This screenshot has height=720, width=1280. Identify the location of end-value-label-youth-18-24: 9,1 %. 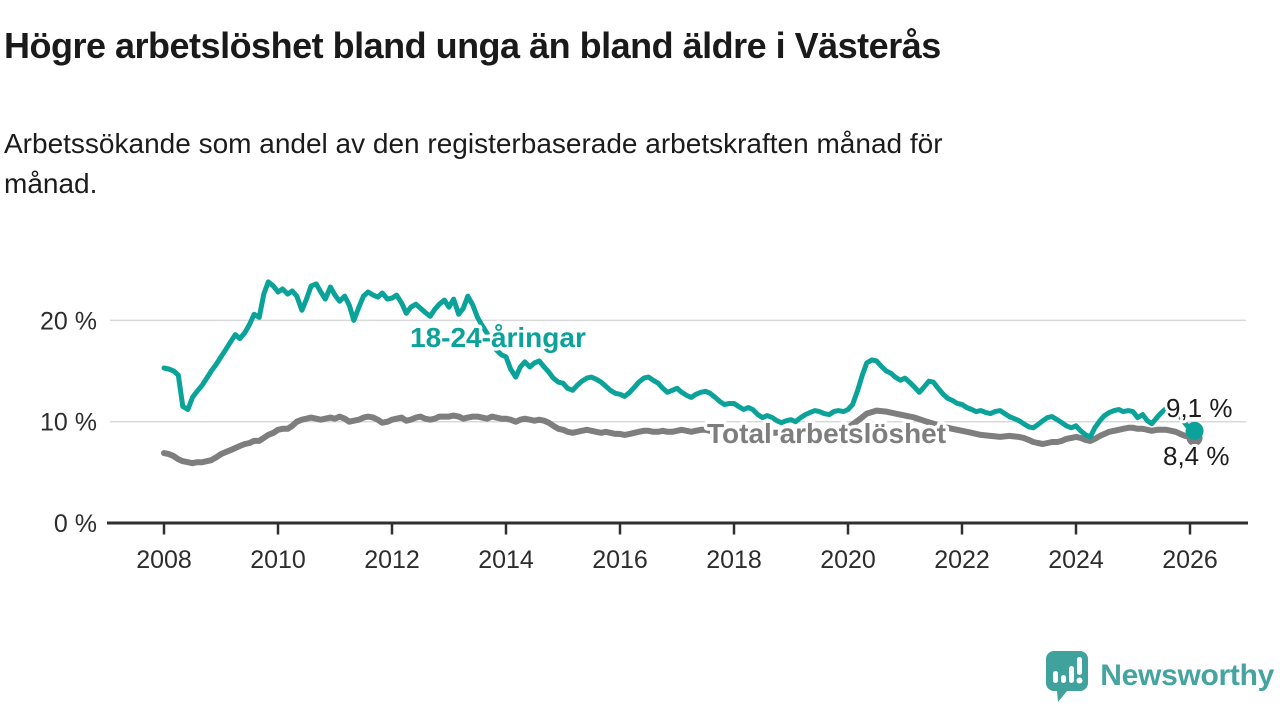
(1199, 408).